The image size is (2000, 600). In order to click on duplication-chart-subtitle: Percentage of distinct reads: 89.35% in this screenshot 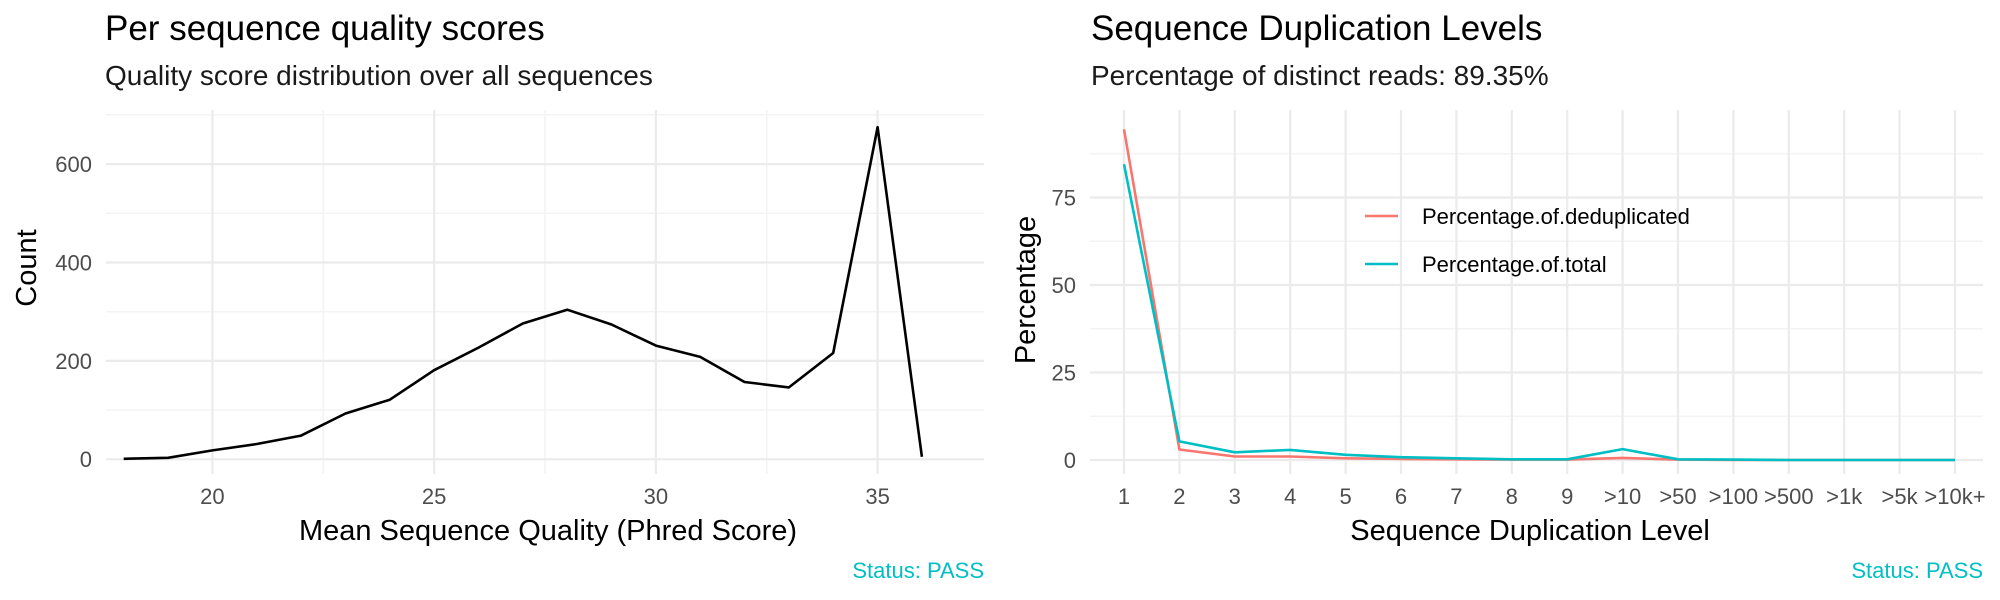, I will do `click(1320, 75)`.